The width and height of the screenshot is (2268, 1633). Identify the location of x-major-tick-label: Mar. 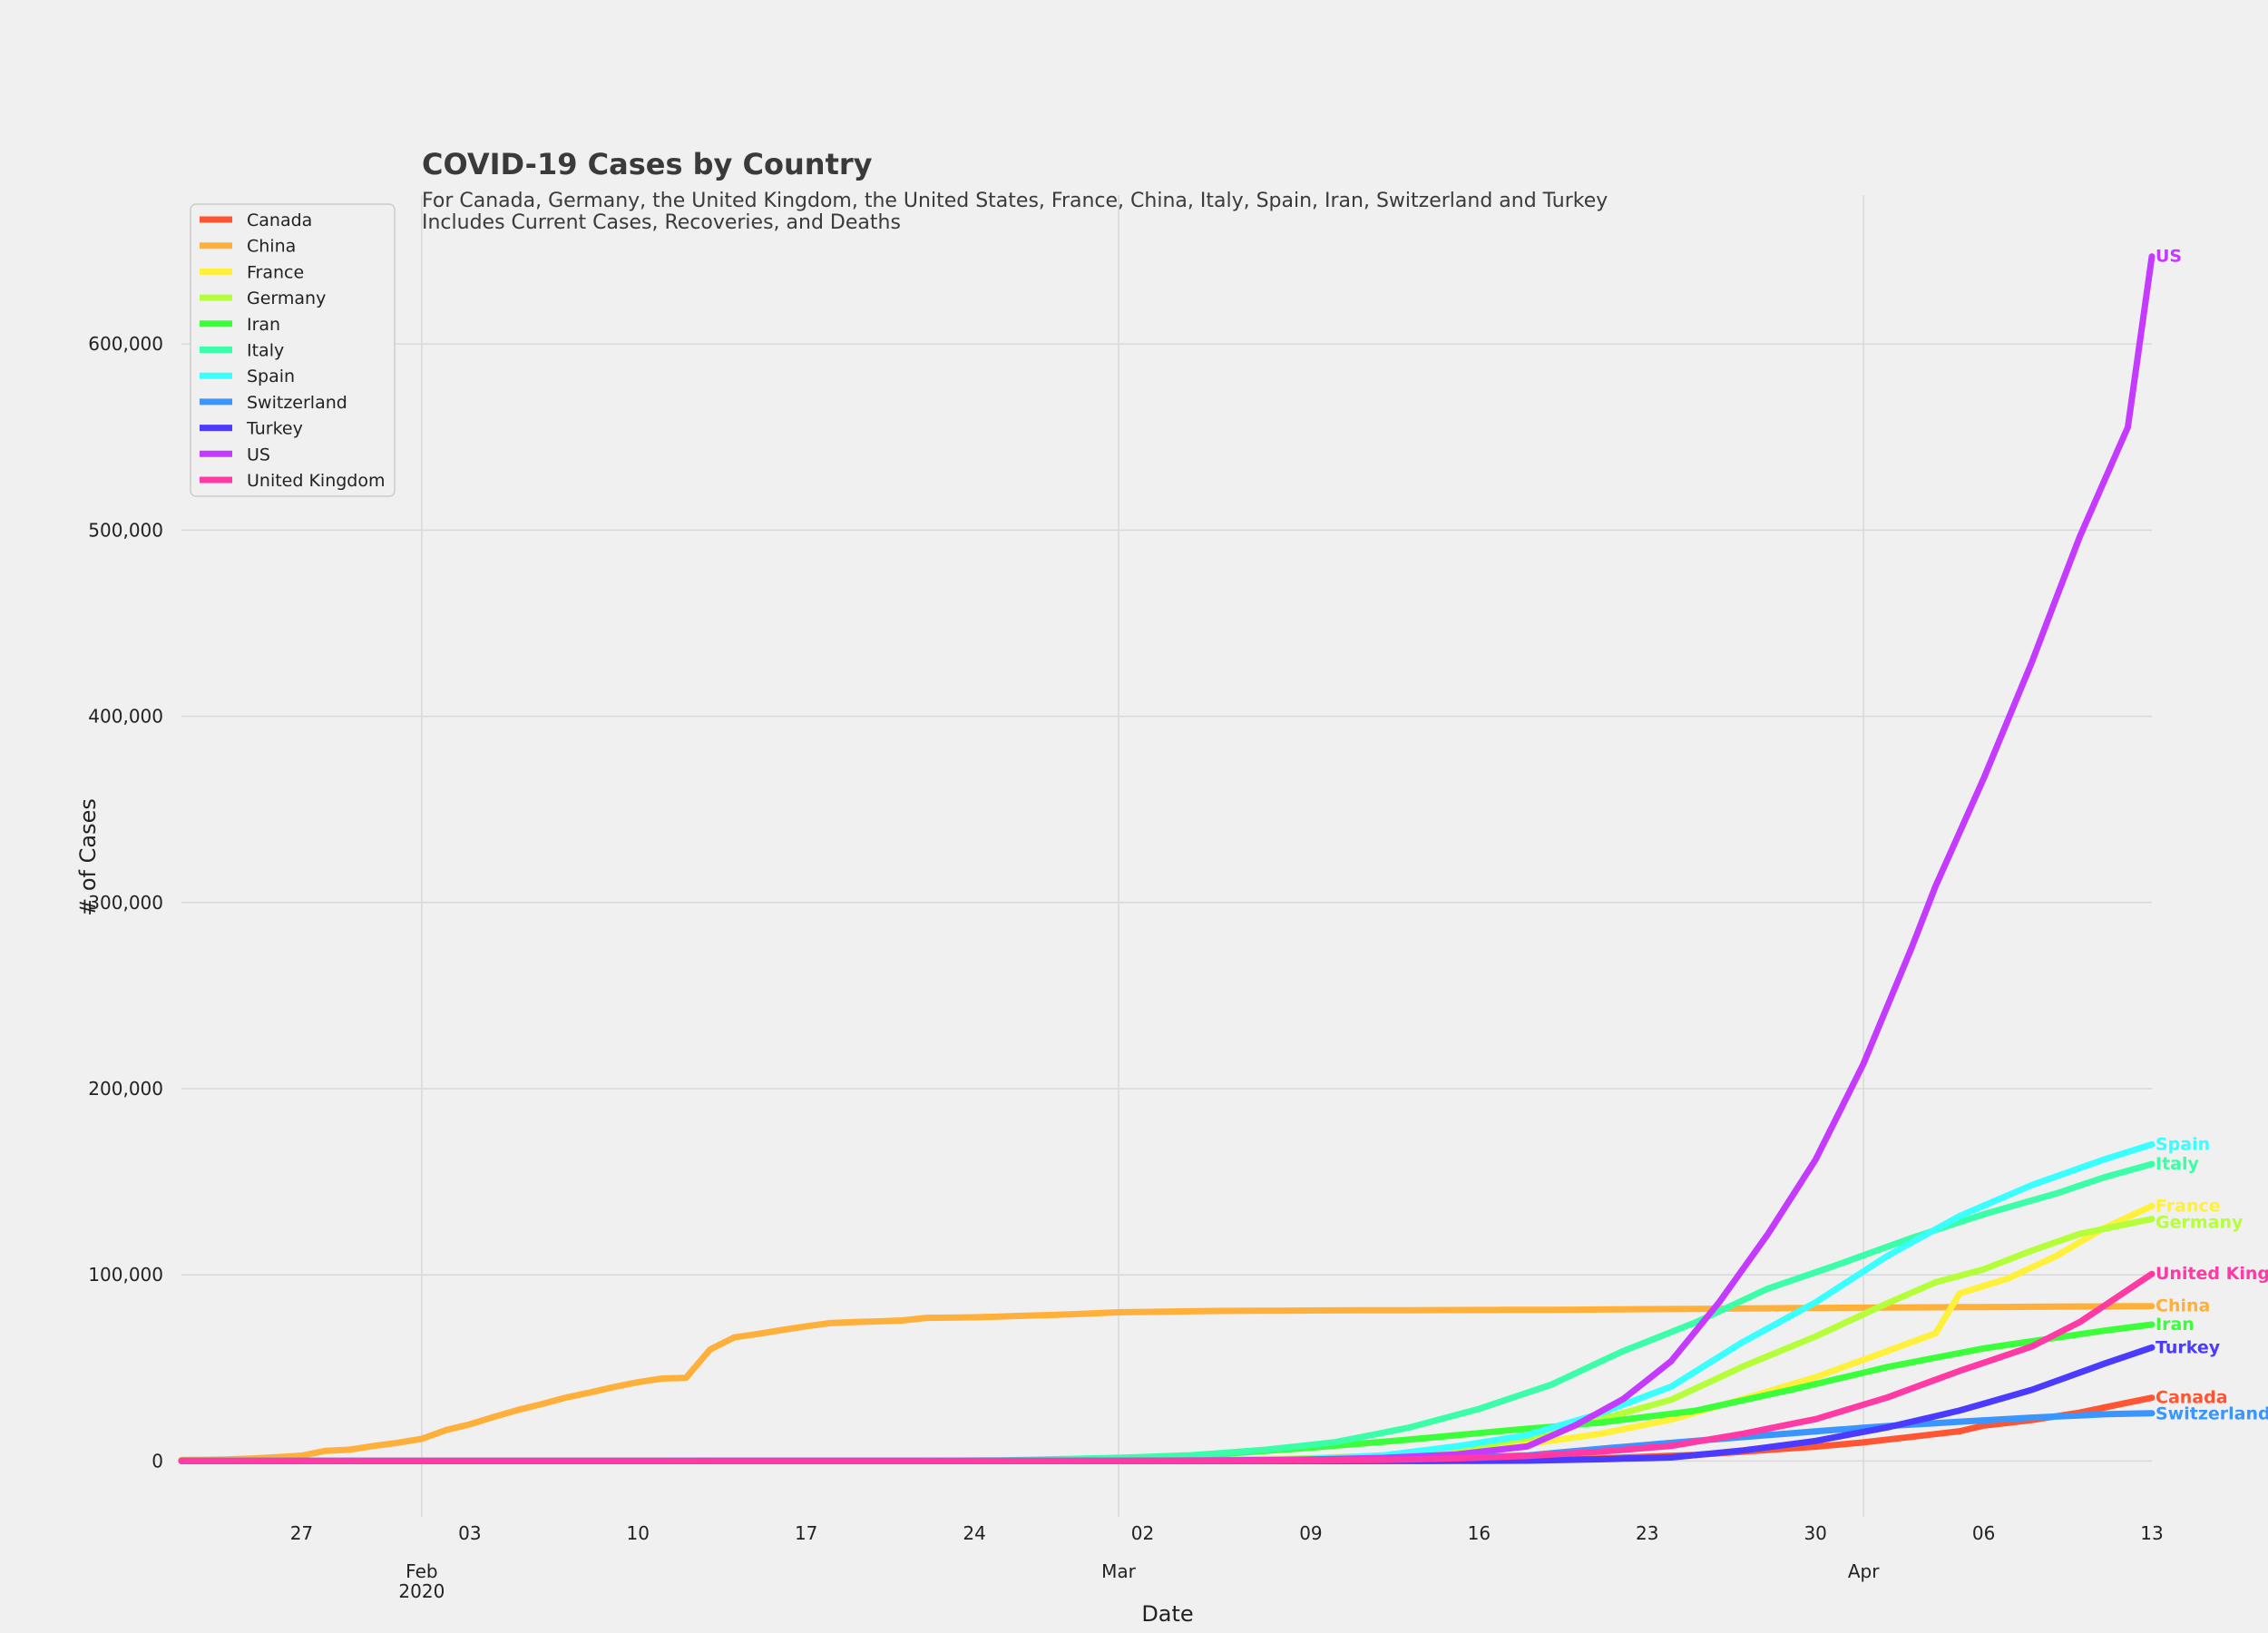
(1119, 1571).